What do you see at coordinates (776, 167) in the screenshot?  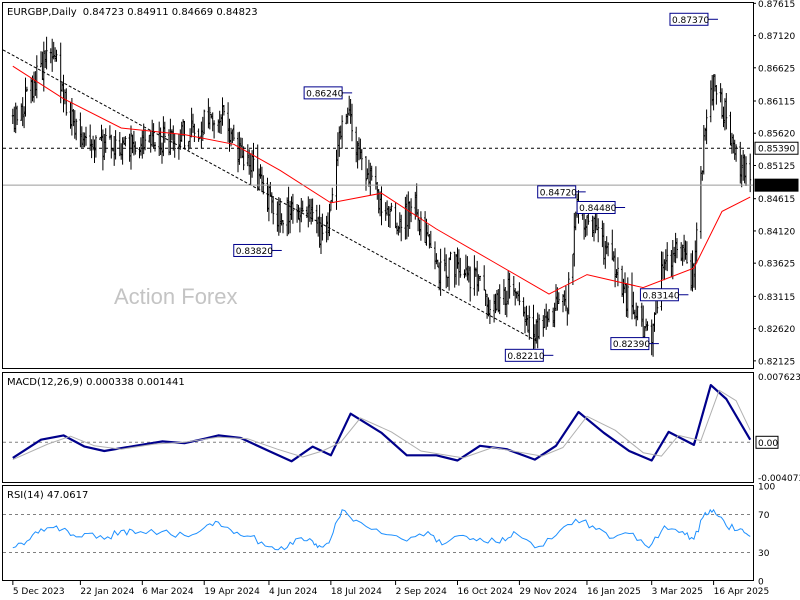 I see `y-tick-label: 0.85125` at bounding box center [776, 167].